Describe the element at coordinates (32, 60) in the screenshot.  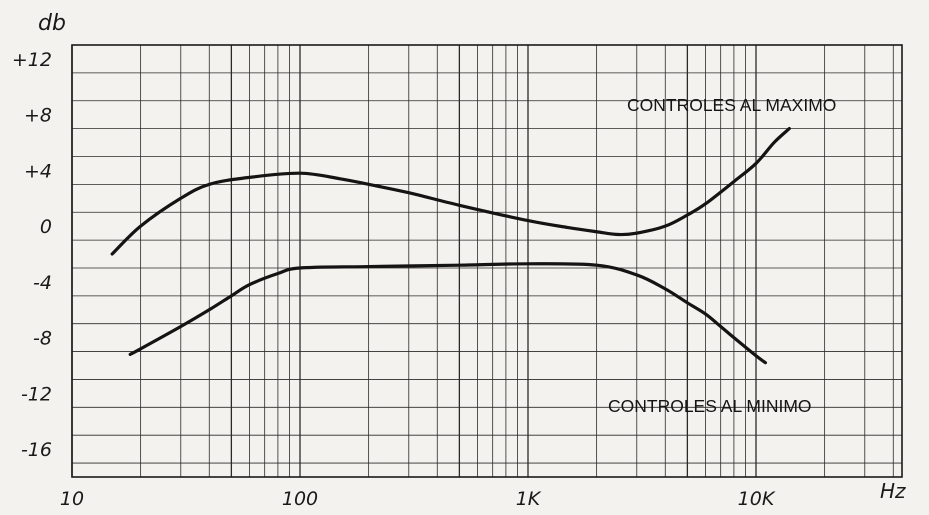
I see `y-tick-label: +12` at that location.